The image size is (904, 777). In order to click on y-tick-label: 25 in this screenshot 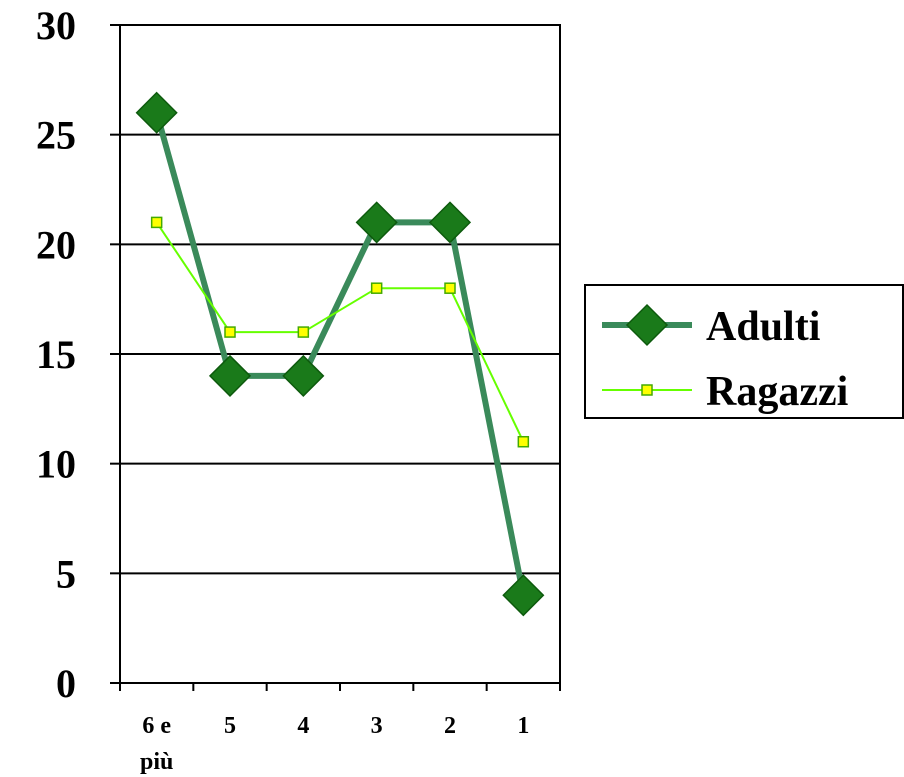, I will do `click(56, 135)`.